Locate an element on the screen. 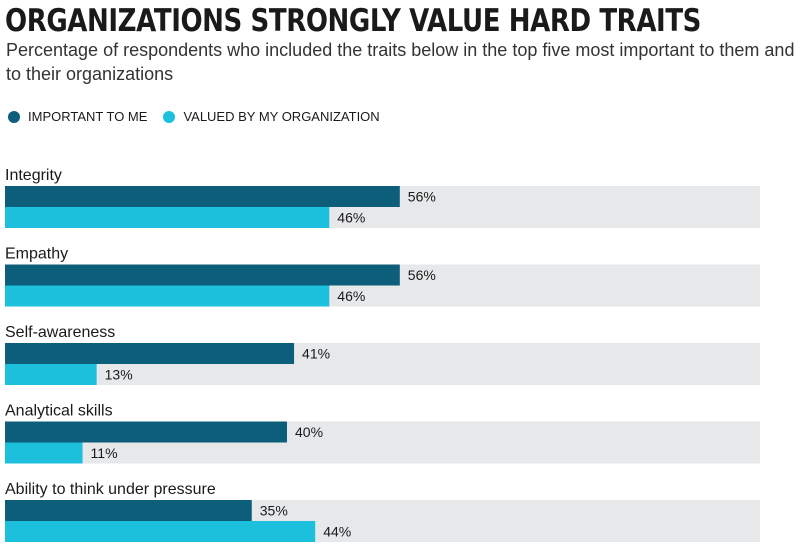 The image size is (811, 547). bar-analytical-skills-important is located at coordinates (146, 432).